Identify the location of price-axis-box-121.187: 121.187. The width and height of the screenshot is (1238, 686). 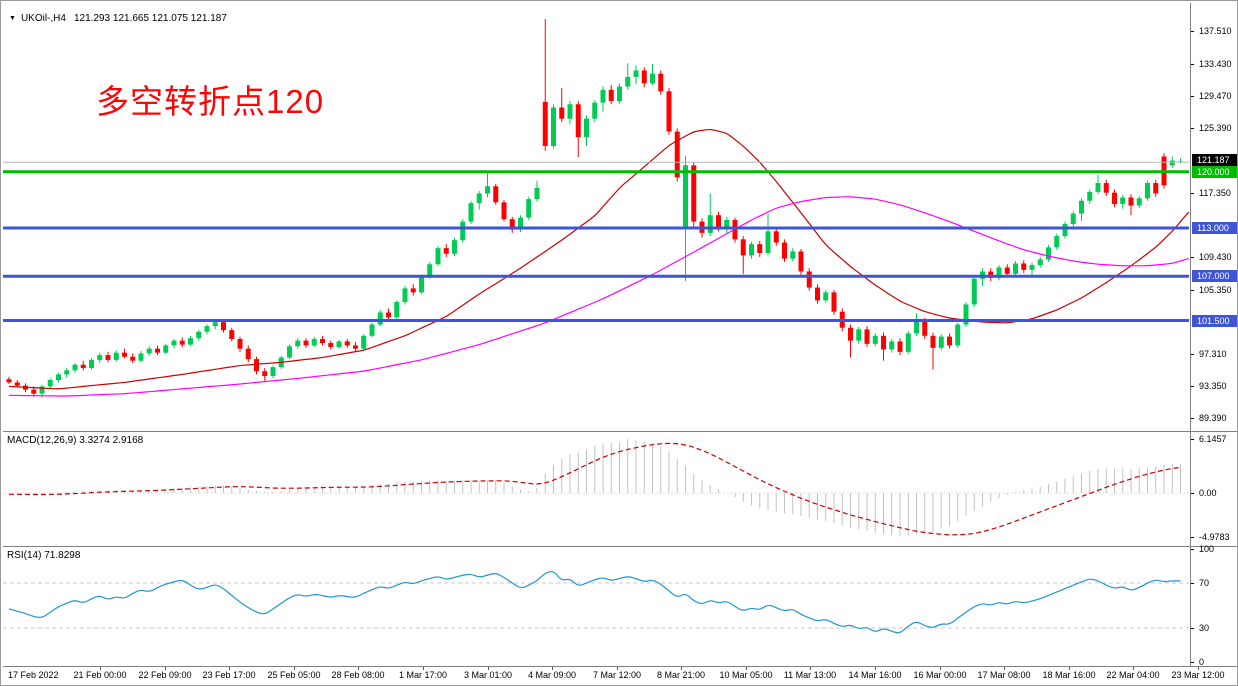
(1214, 159).